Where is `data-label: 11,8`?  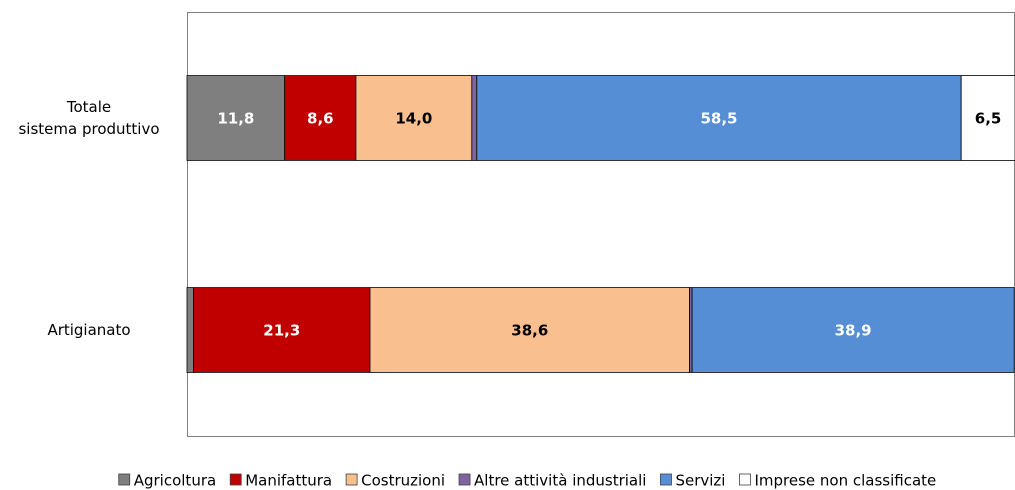 data-label: 11,8 is located at coordinates (235, 119).